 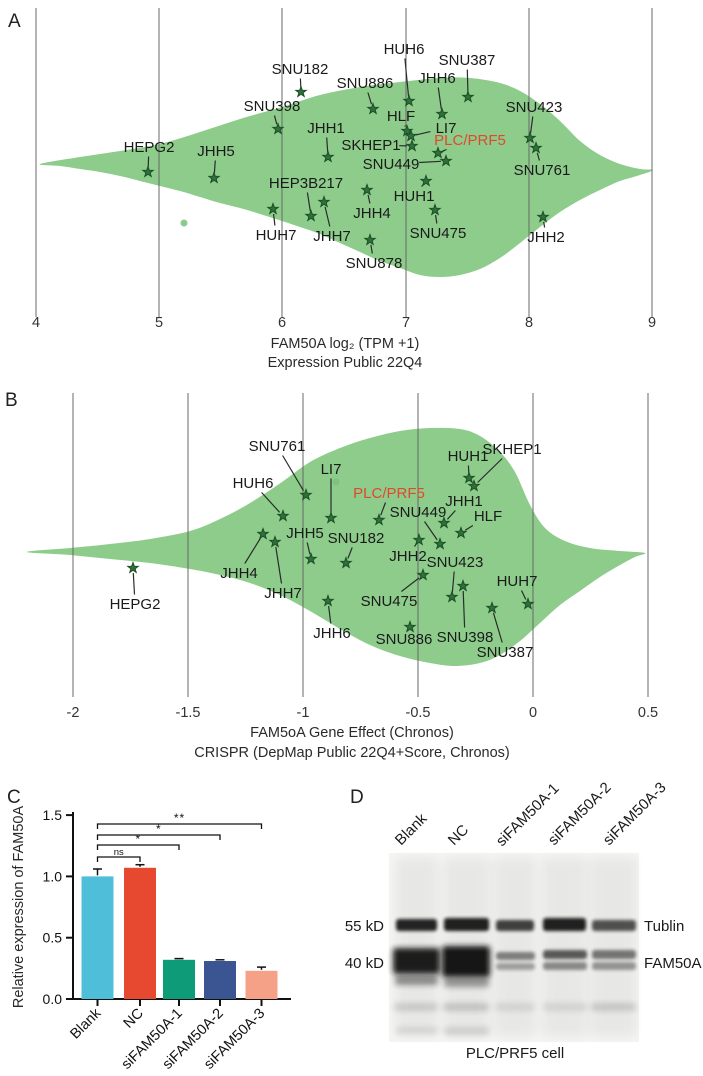 What do you see at coordinates (364, 926) in the screenshot?
I see `marker-55kd-label: 55 kD` at bounding box center [364, 926].